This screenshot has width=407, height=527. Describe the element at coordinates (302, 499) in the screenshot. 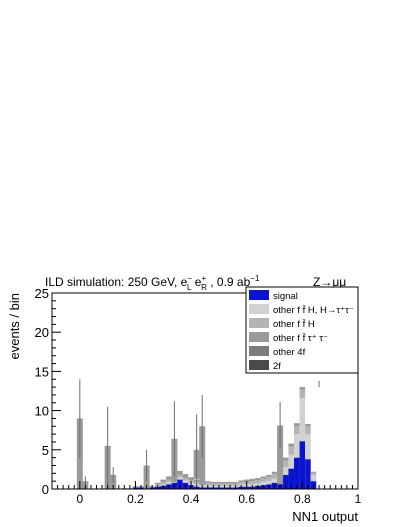

I see `x-tick-label-4: 0.8` at that location.